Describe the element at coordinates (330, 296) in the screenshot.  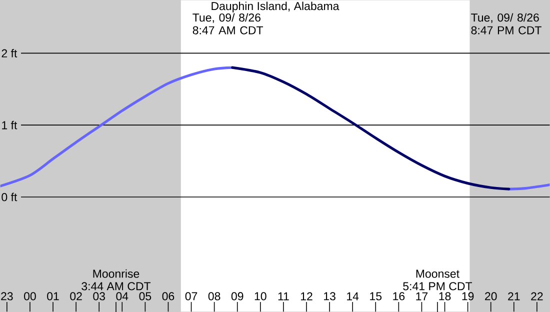
I see `x-tick-label: 13` at that location.